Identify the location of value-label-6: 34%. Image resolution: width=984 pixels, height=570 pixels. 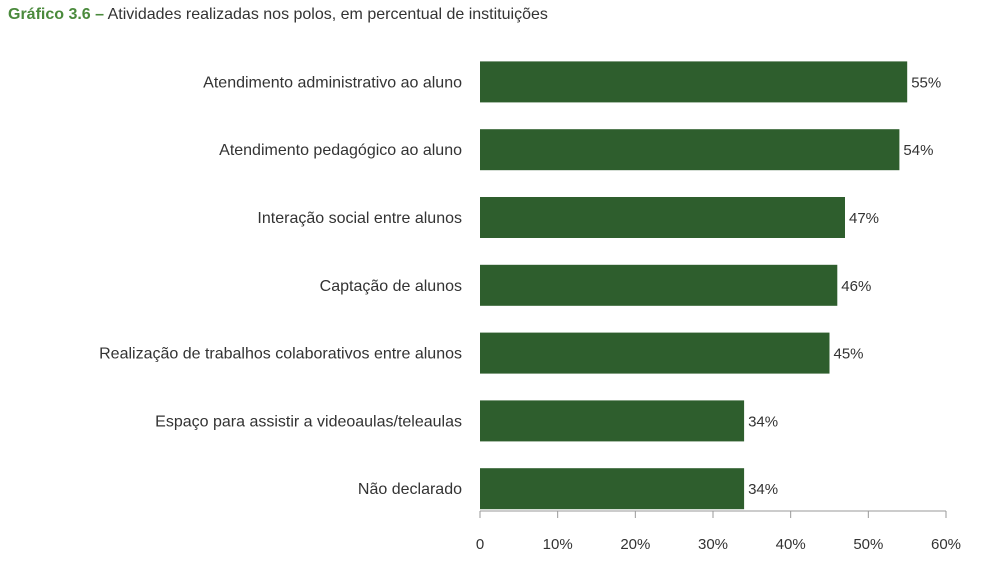
(763, 489).